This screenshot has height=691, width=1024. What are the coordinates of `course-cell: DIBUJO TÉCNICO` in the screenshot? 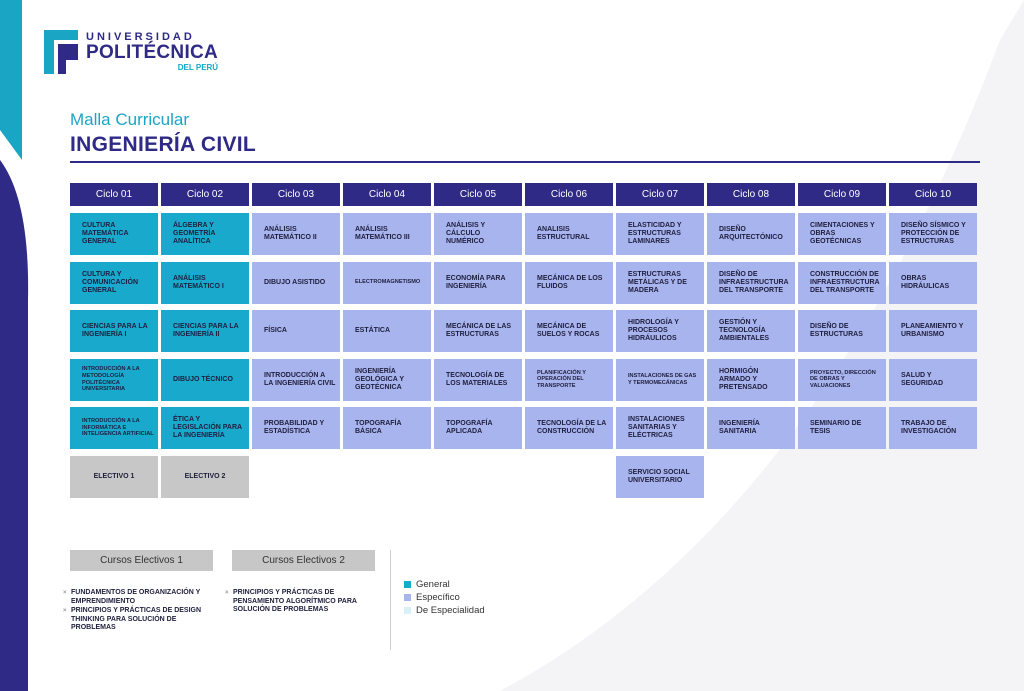 It's located at (205, 379).